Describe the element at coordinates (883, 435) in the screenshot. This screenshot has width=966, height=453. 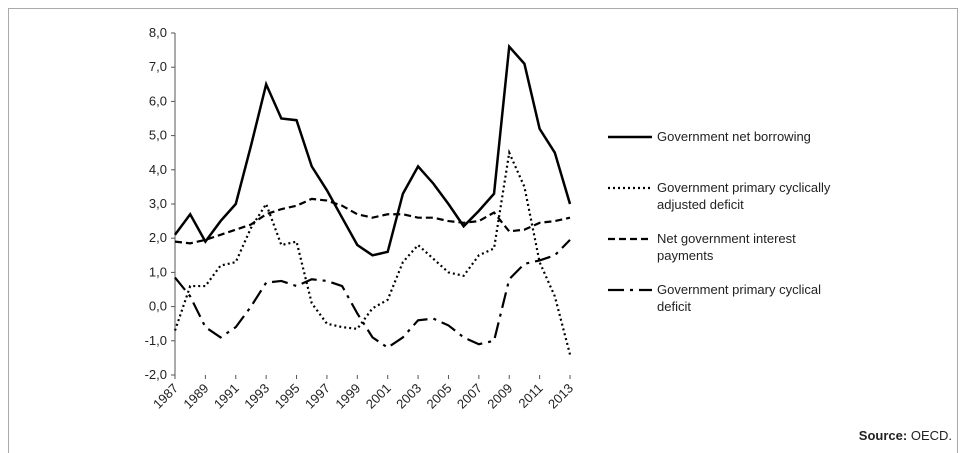
I see `source-label: Source:` at that location.